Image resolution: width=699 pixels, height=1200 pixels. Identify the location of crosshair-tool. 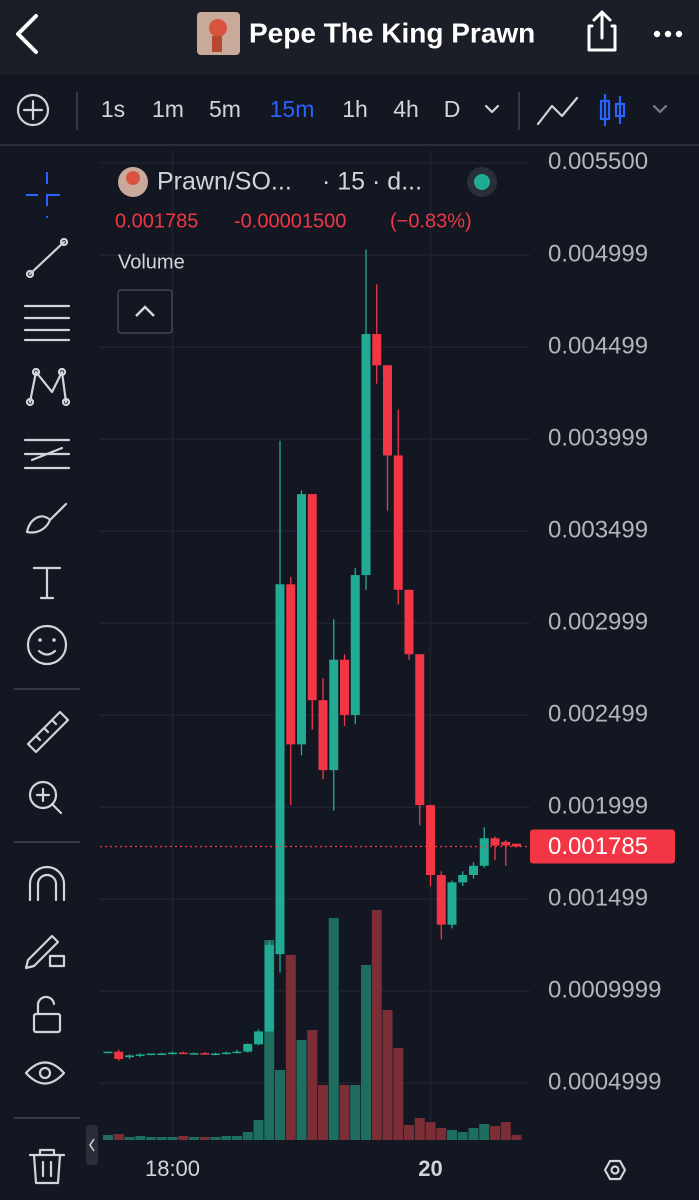
(47, 195).